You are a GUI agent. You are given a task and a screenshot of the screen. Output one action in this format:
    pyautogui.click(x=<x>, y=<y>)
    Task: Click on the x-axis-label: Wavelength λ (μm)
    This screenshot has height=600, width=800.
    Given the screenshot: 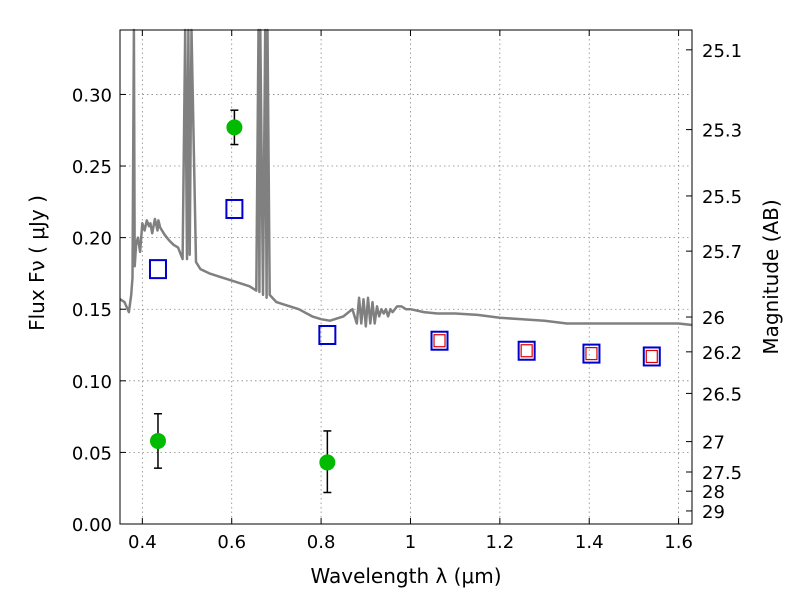 What is the action you would take?
    pyautogui.click(x=405, y=576)
    